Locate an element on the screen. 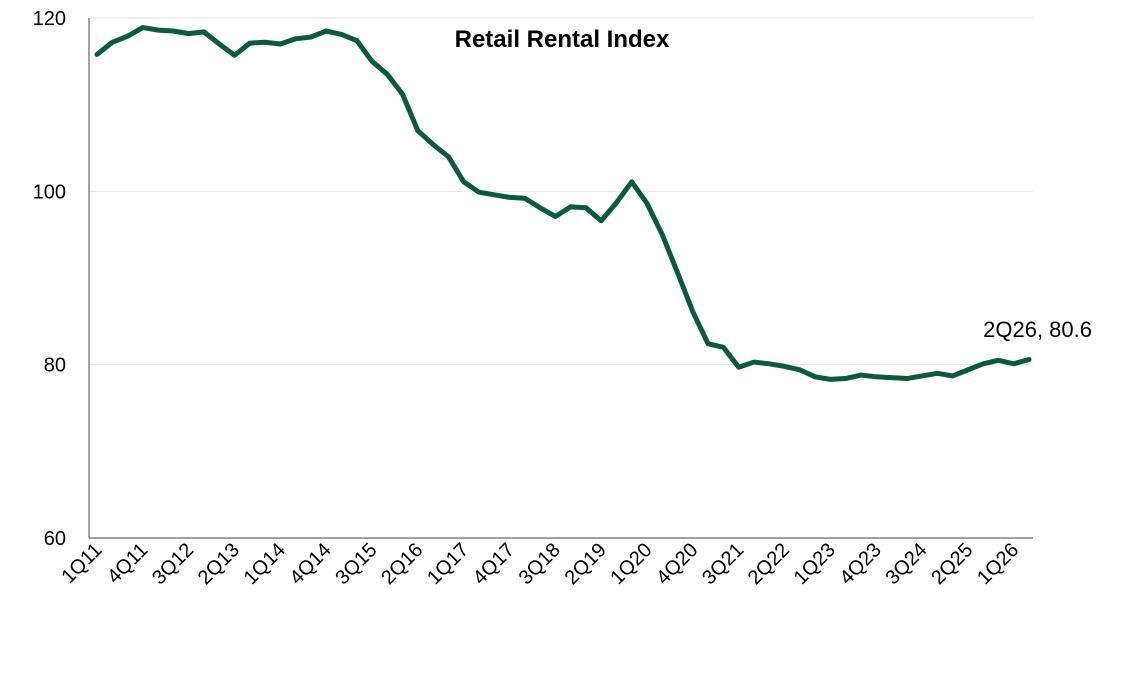 The image size is (1125, 678). x-tick-label: 3Q21 is located at coordinates (723, 564).